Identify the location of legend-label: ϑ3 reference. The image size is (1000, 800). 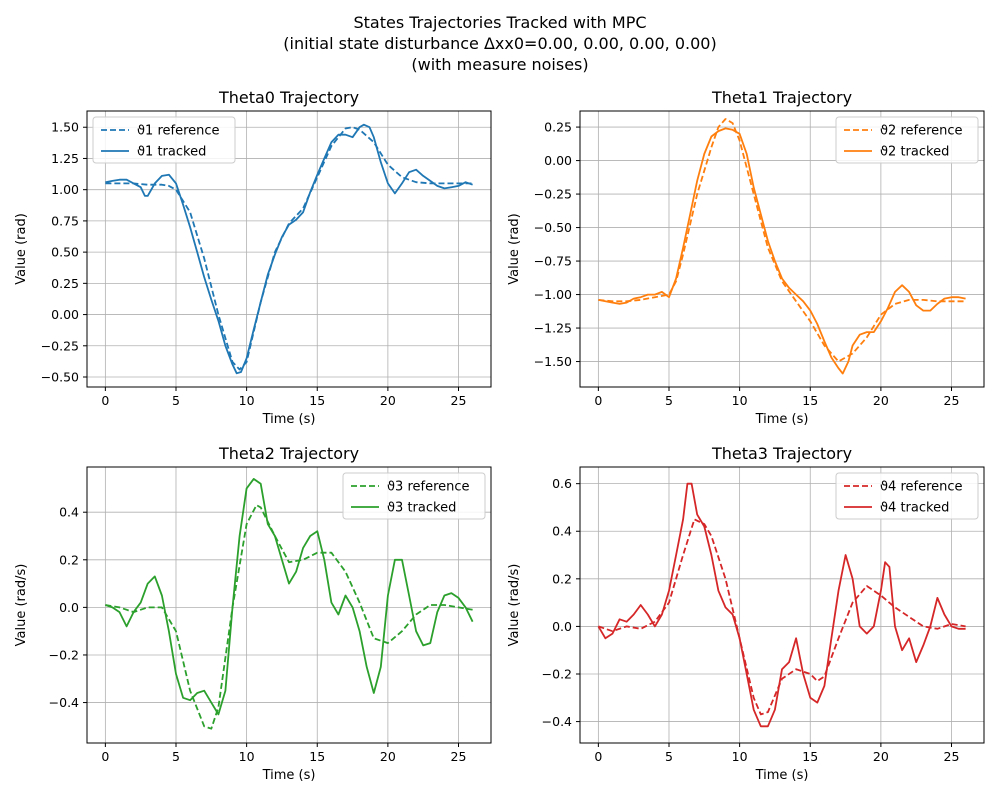
(428, 487).